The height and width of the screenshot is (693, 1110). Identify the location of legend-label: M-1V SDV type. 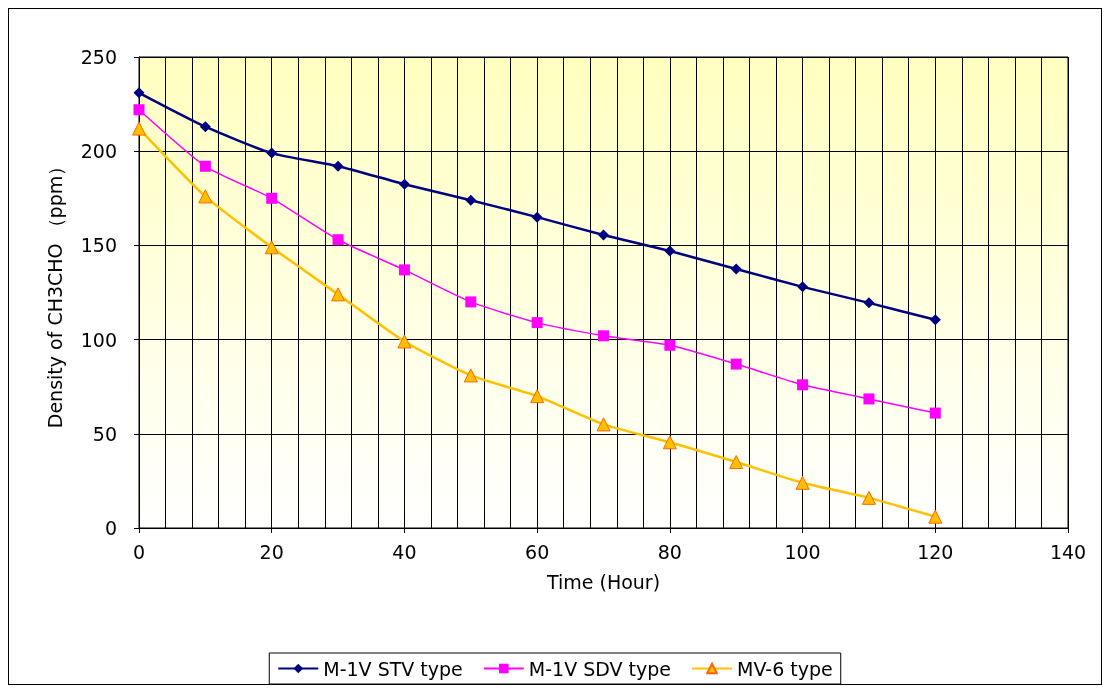
(600, 668).